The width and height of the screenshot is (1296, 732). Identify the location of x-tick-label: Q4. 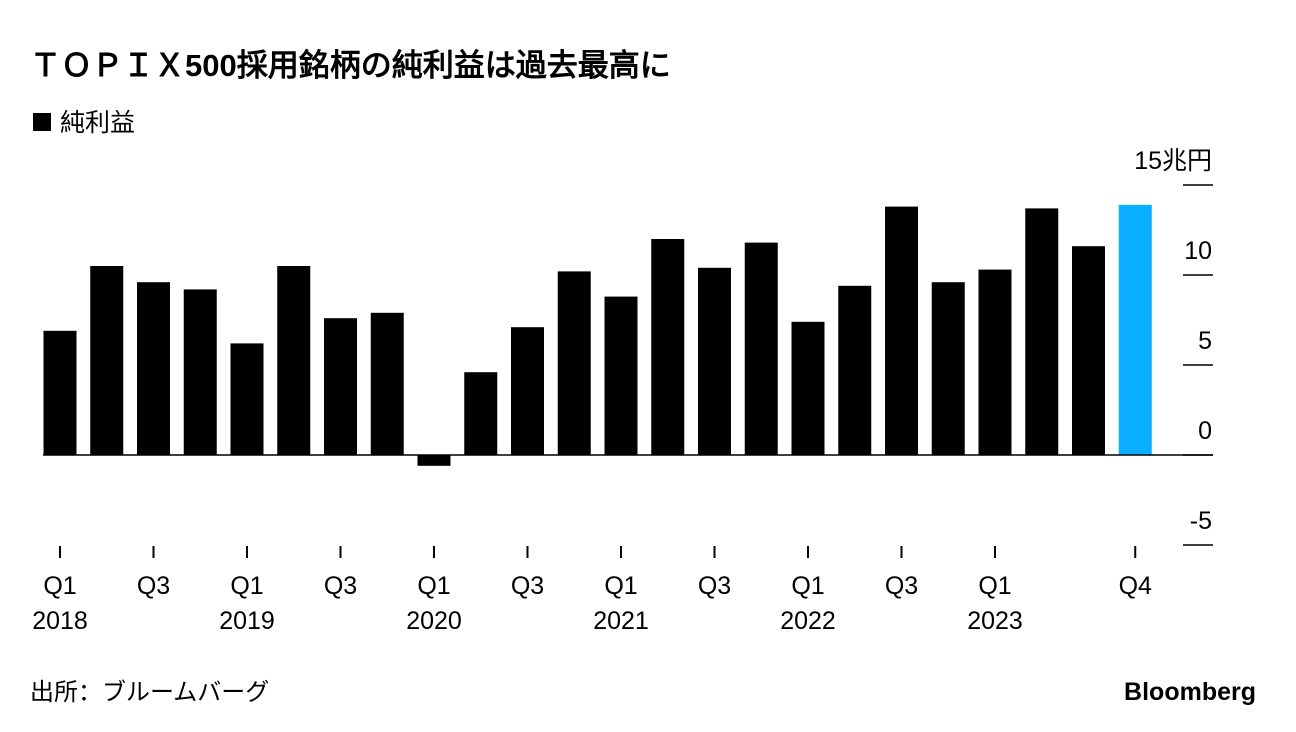
(1135, 586).